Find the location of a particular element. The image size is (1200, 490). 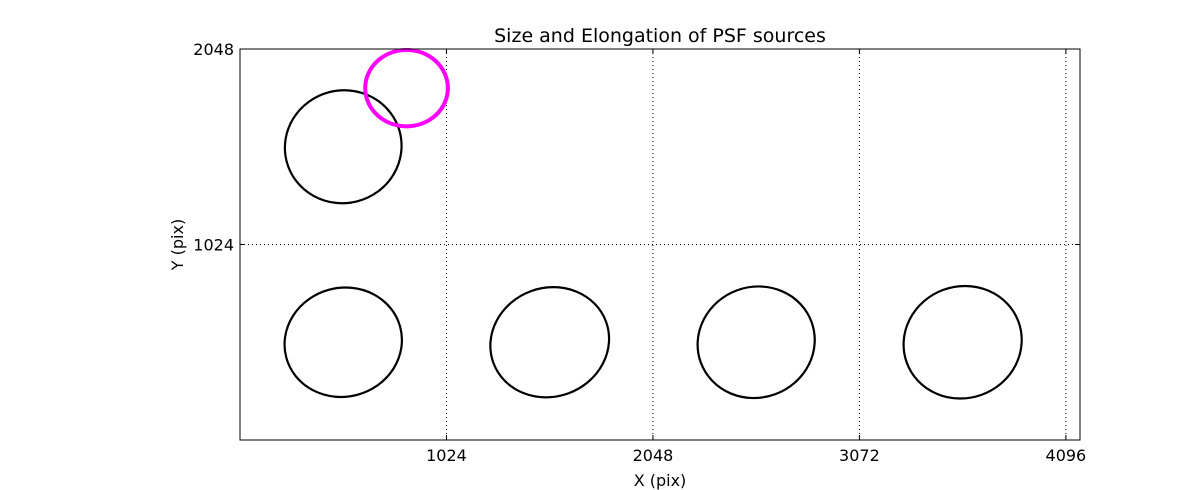

y-tick-label: 1024 is located at coordinates (213, 245).